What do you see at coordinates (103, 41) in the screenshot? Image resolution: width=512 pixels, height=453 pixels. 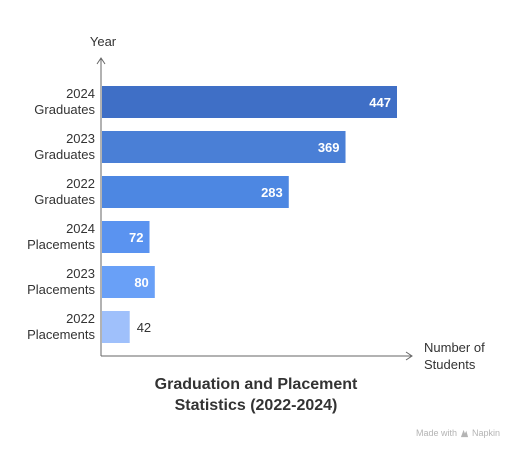 I see `y-axis-label: Year` at bounding box center [103, 41].